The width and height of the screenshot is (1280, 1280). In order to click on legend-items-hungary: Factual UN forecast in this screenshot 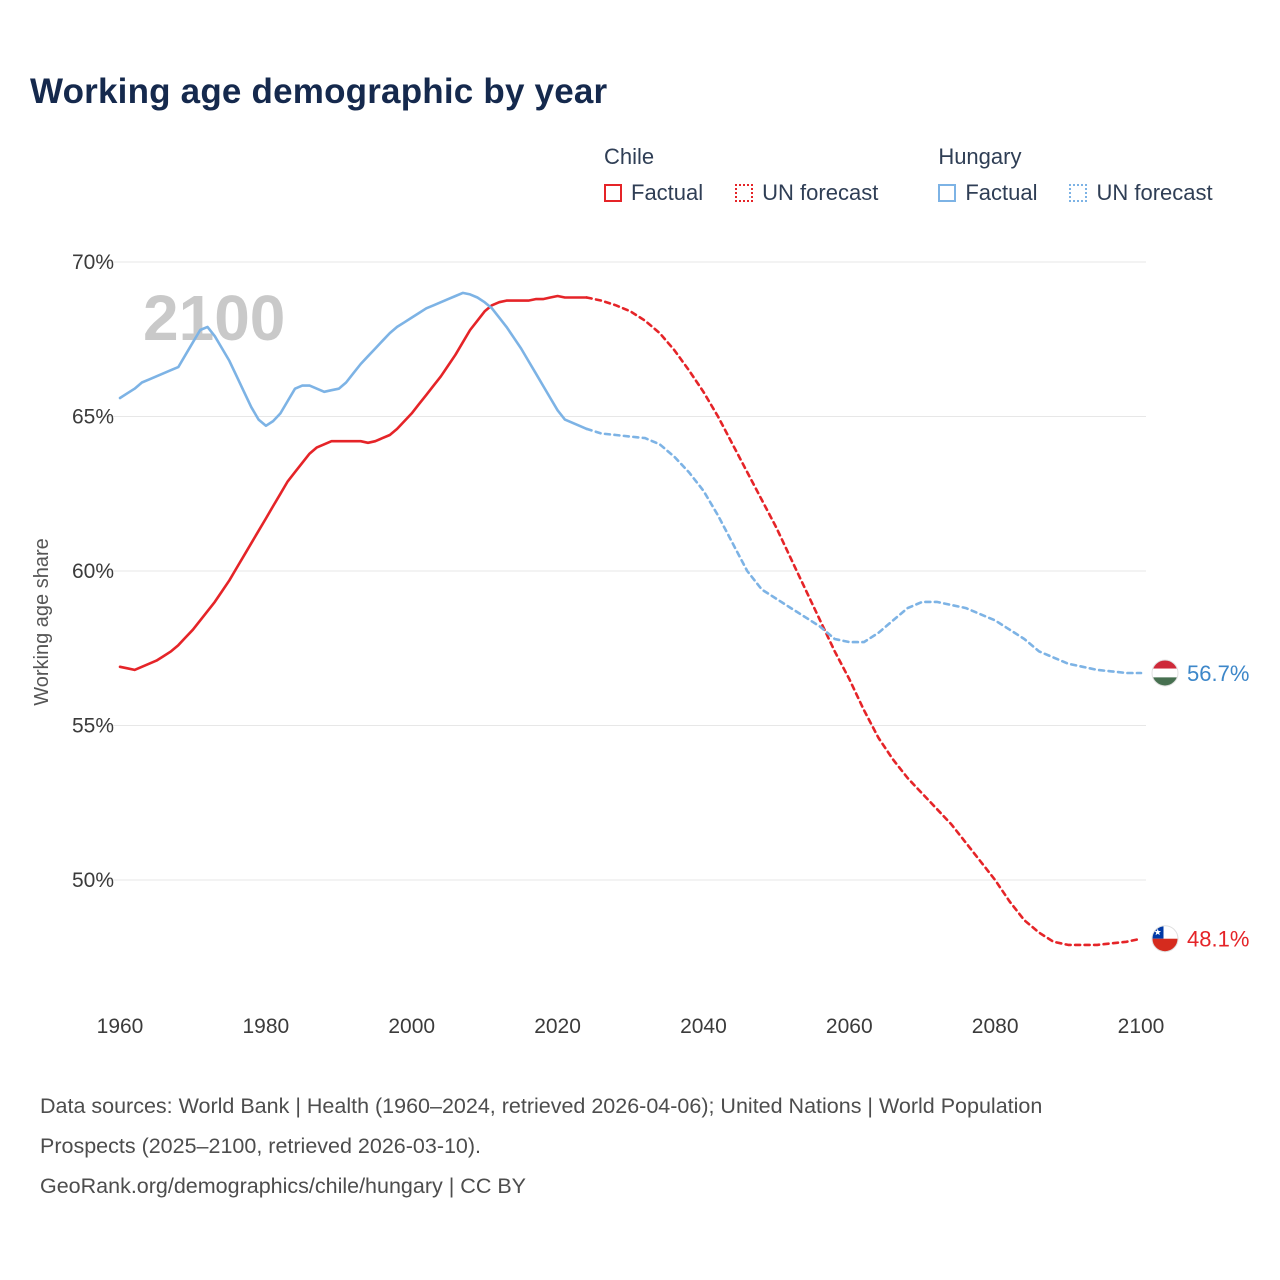, I will do `click(1075, 193)`.